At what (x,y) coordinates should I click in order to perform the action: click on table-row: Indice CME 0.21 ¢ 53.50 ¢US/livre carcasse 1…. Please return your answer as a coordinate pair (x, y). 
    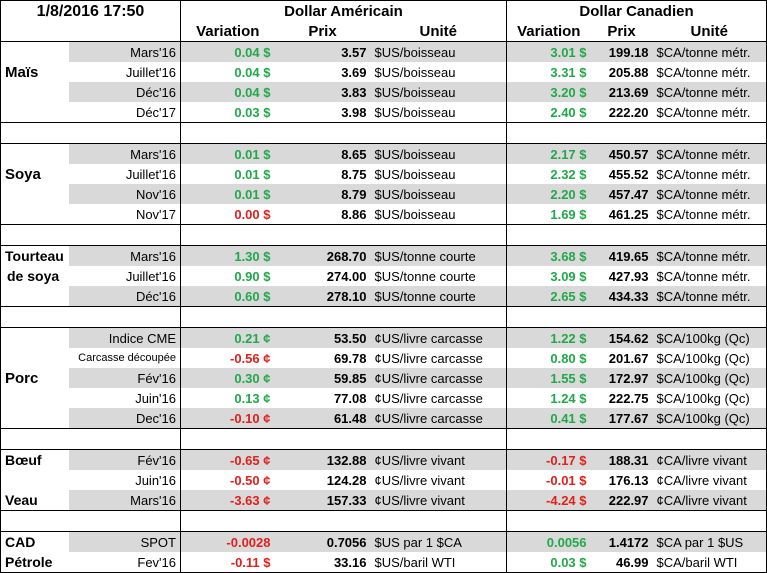
    Looking at the image, I should click on (383, 337).